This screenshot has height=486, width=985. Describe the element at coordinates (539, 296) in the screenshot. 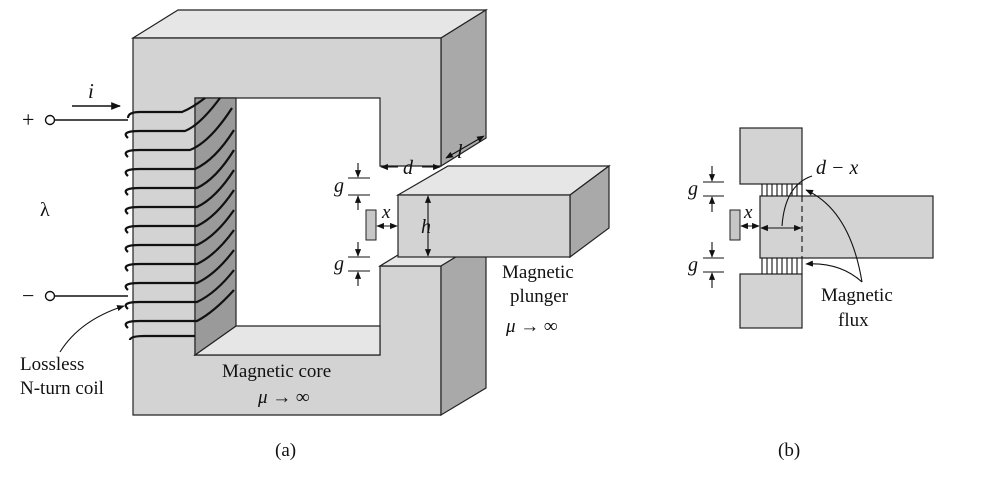

I see `plunger-label-line2: plunger` at that location.